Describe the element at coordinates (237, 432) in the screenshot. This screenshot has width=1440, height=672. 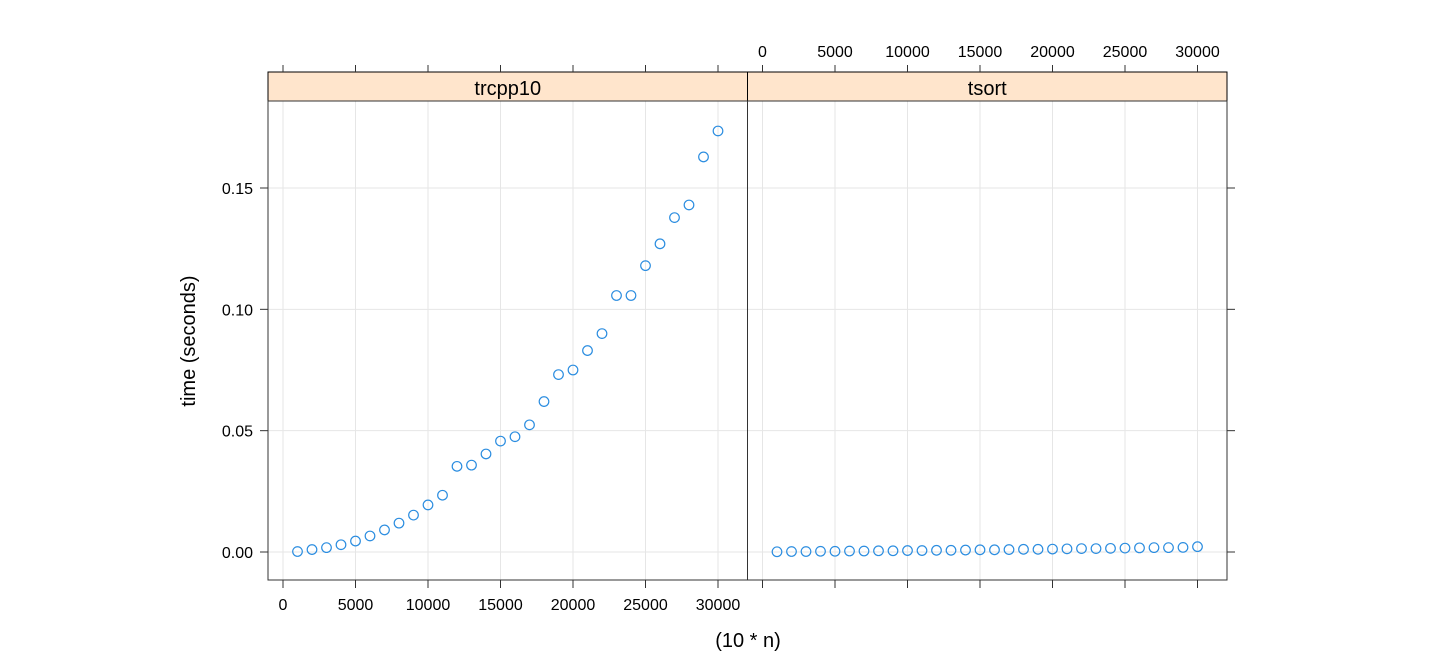
I see `y-tick-label: 0.05` at that location.